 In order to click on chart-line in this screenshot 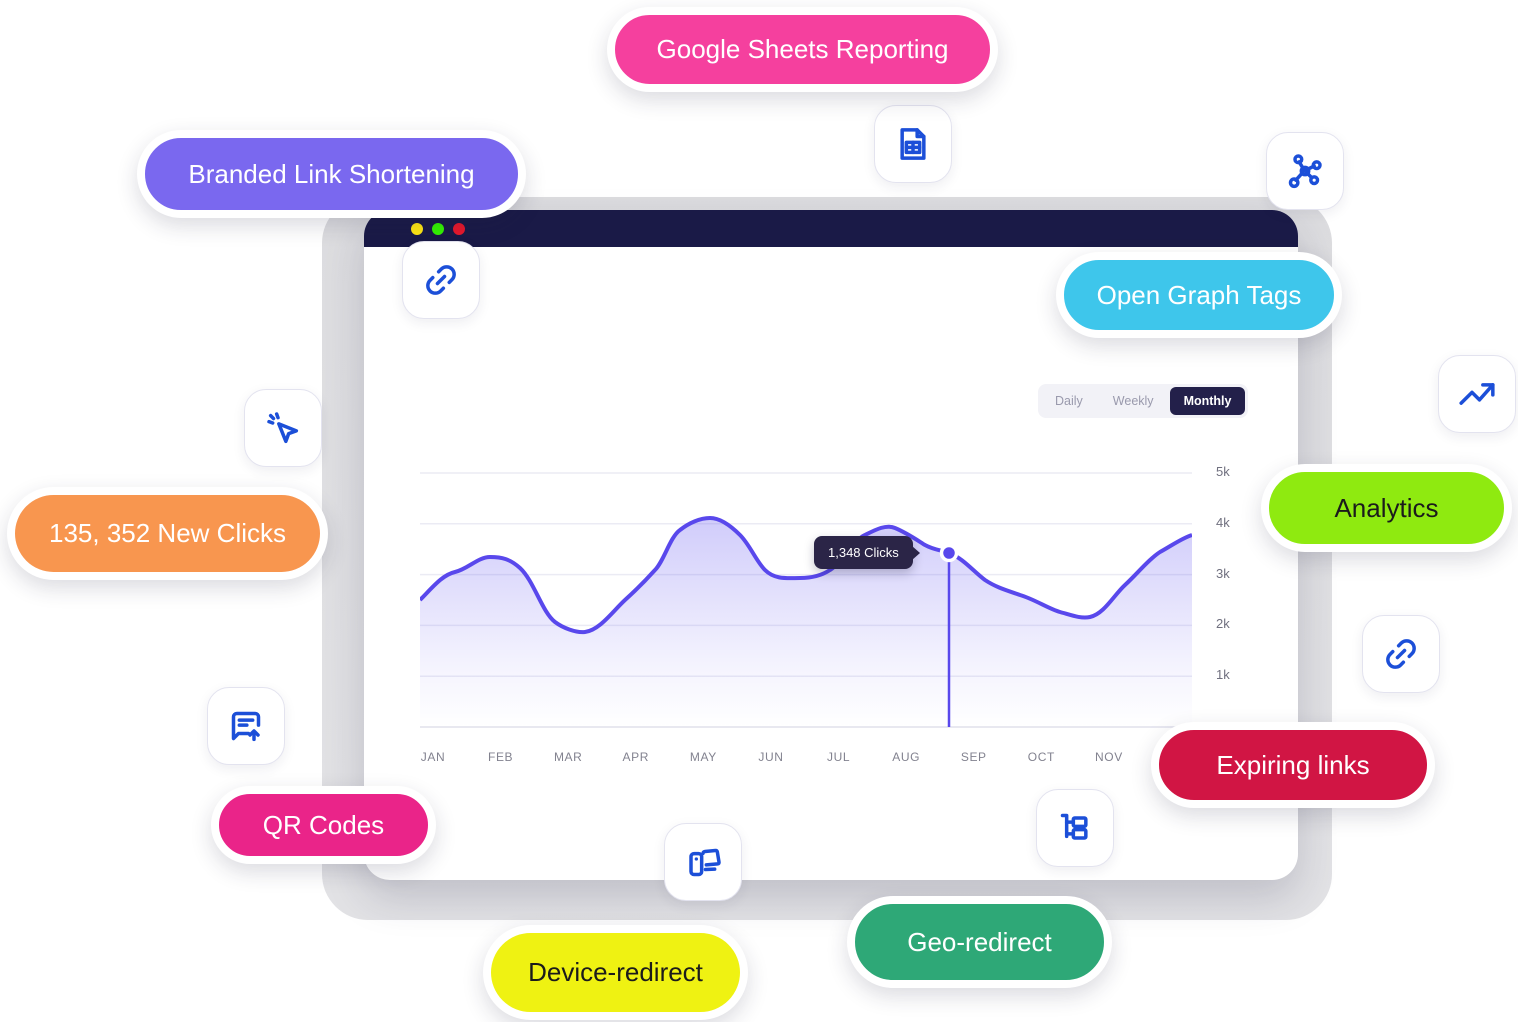, I will do `click(806, 575)`.